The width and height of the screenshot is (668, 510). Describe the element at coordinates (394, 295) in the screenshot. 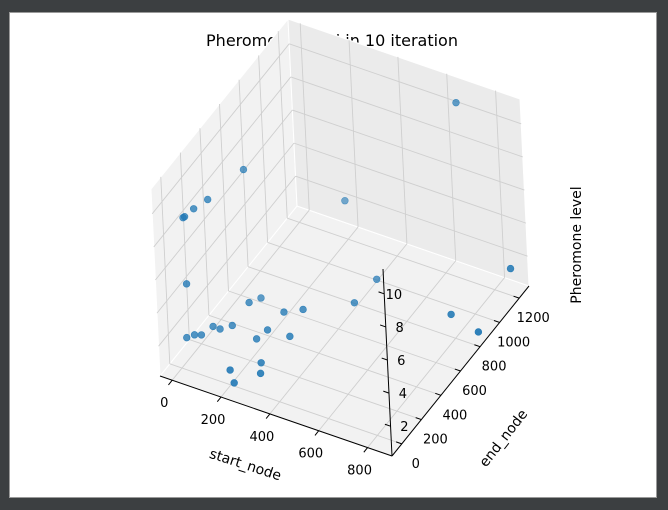

I see `z-axis-tick-label: 10` at that location.